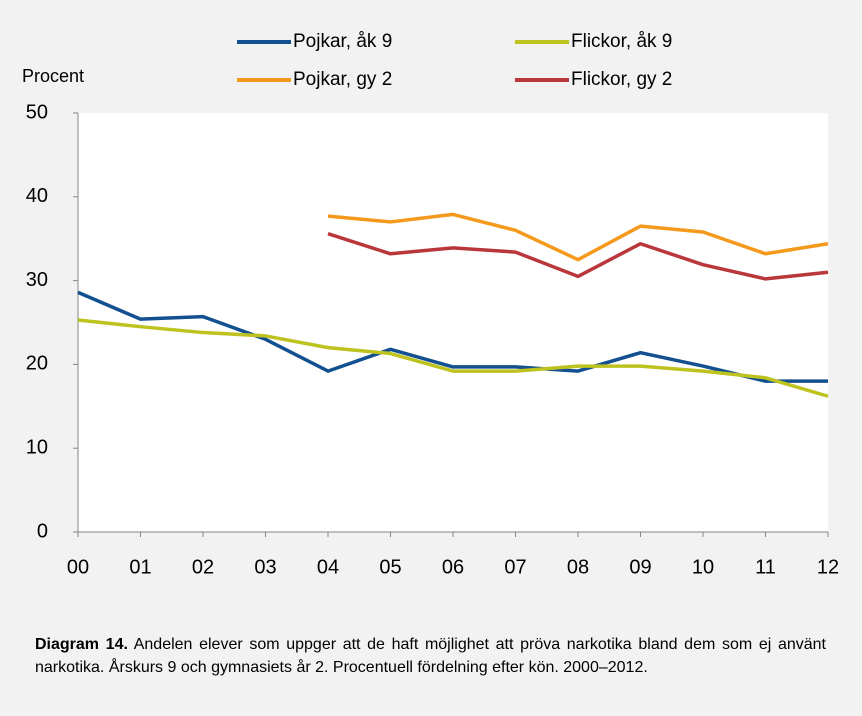 This screenshot has height=716, width=862. Describe the element at coordinates (53, 76) in the screenshot. I see `y-axis-label: Procent` at that location.